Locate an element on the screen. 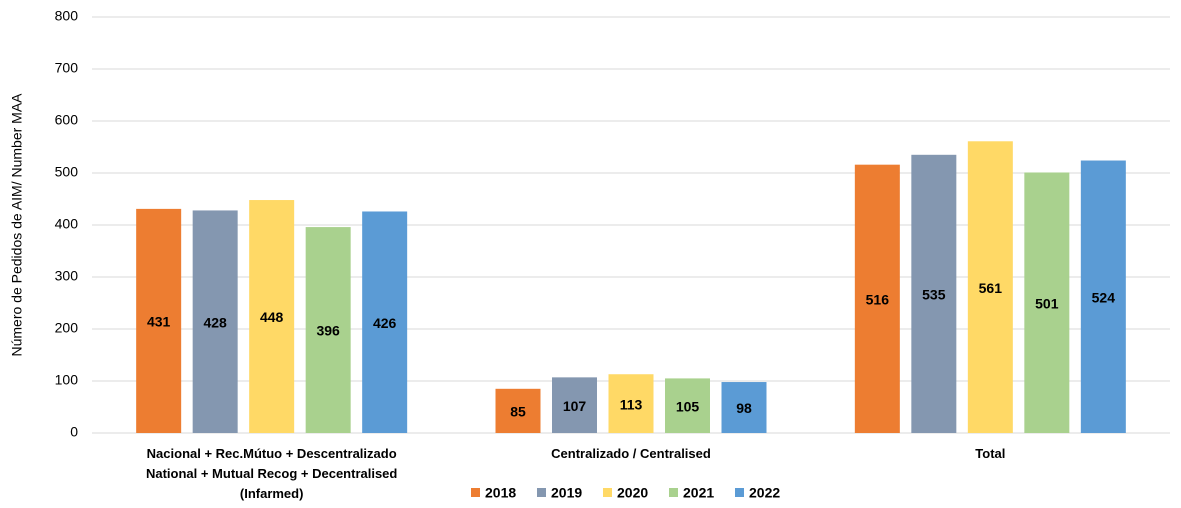  y-axis-label: Número de Pedidos de AIM/ Number MAA is located at coordinates (17, 225).